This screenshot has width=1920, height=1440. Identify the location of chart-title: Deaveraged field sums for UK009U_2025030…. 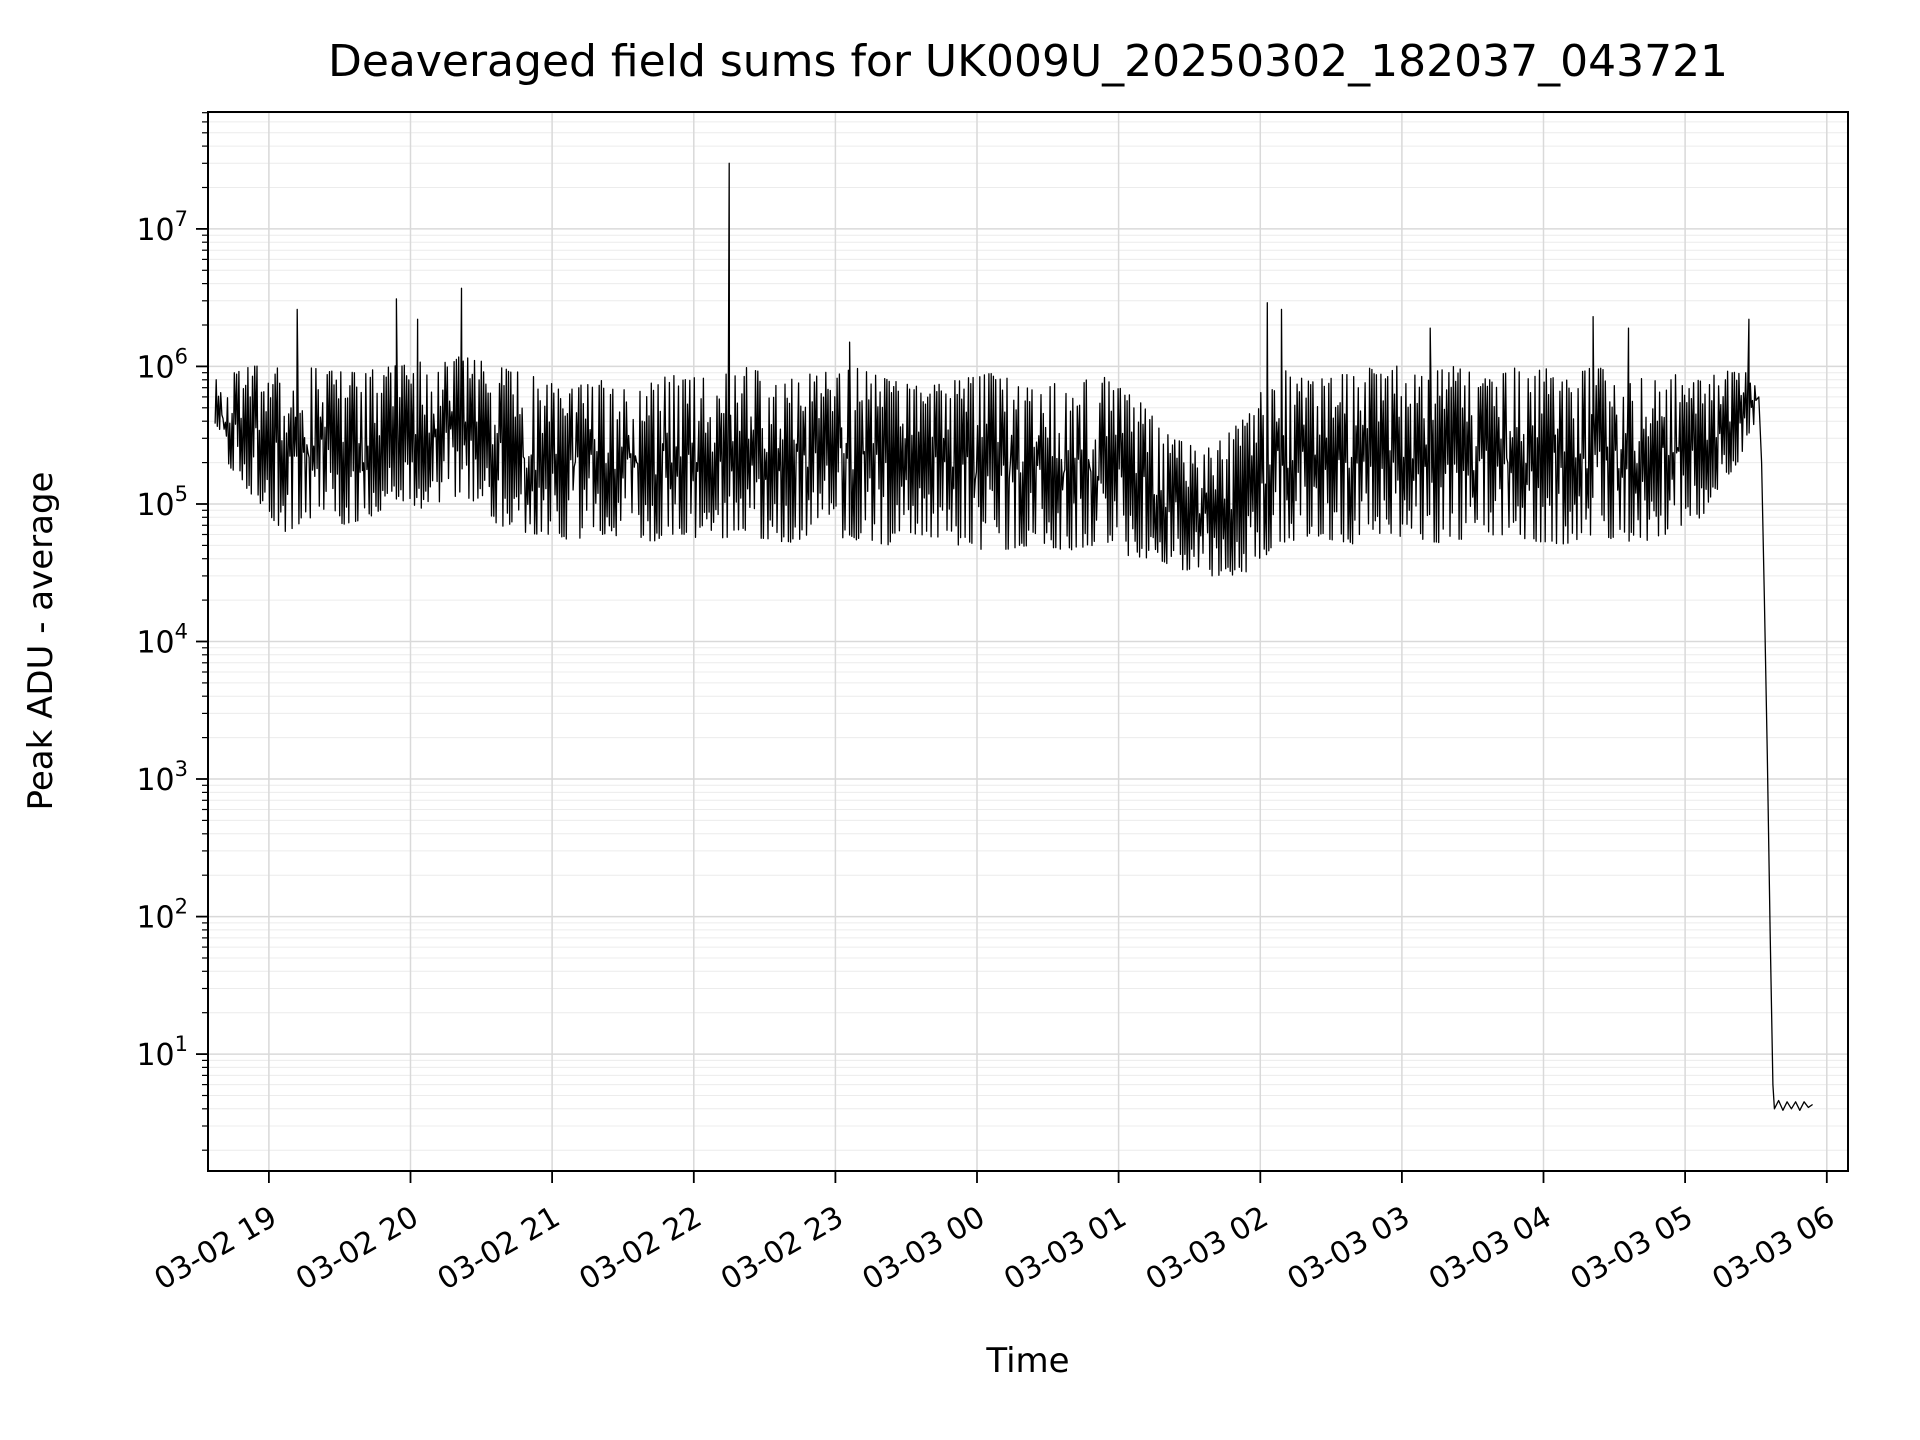
(1028, 61).